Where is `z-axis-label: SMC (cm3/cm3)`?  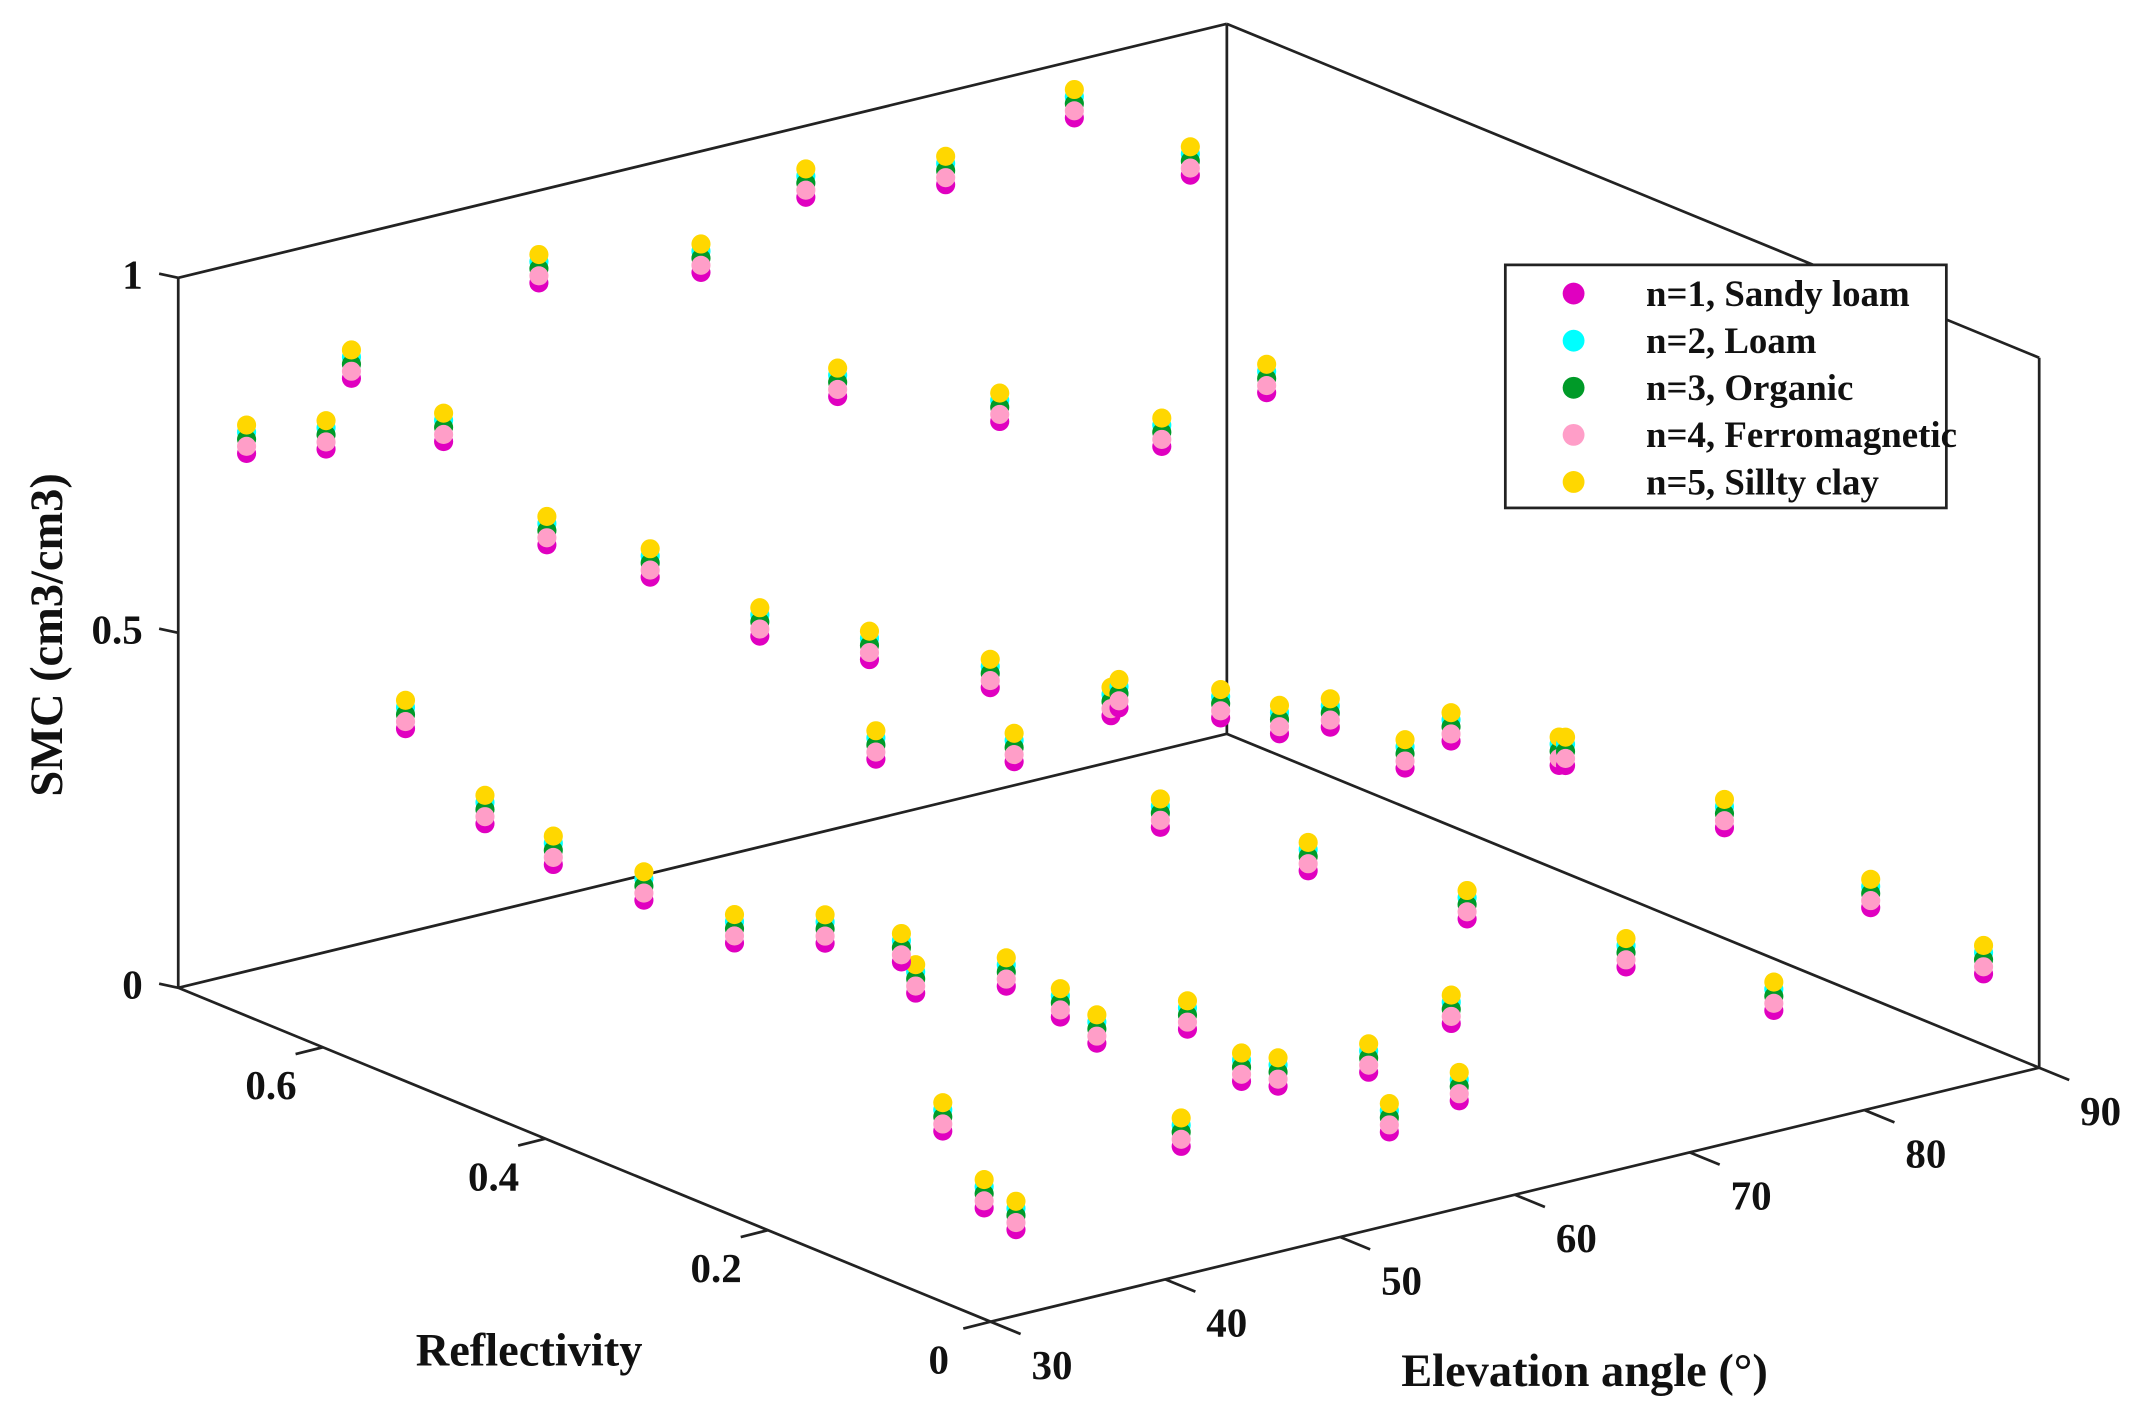
z-axis-label: SMC (cm3/cm3) is located at coordinates (47, 634).